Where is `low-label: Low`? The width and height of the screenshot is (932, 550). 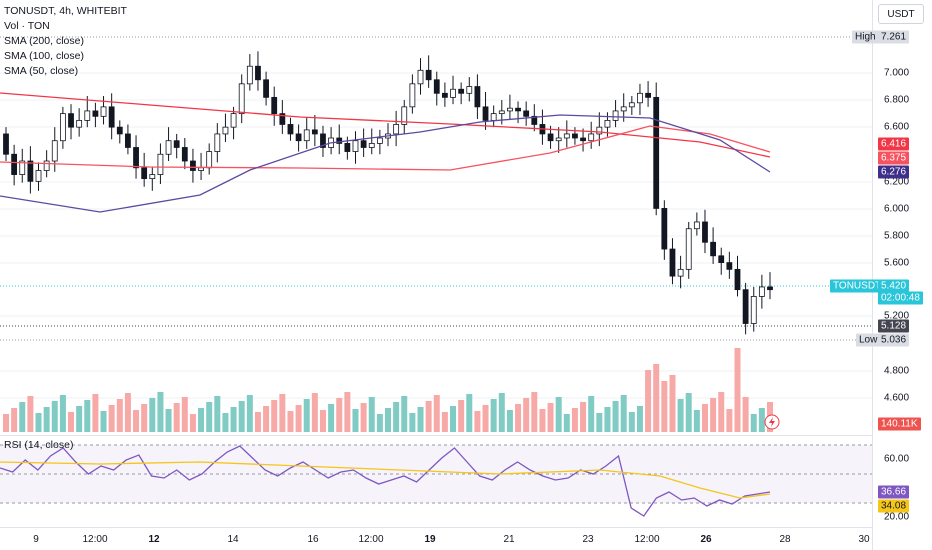
low-label: Low is located at coordinates (868, 340).